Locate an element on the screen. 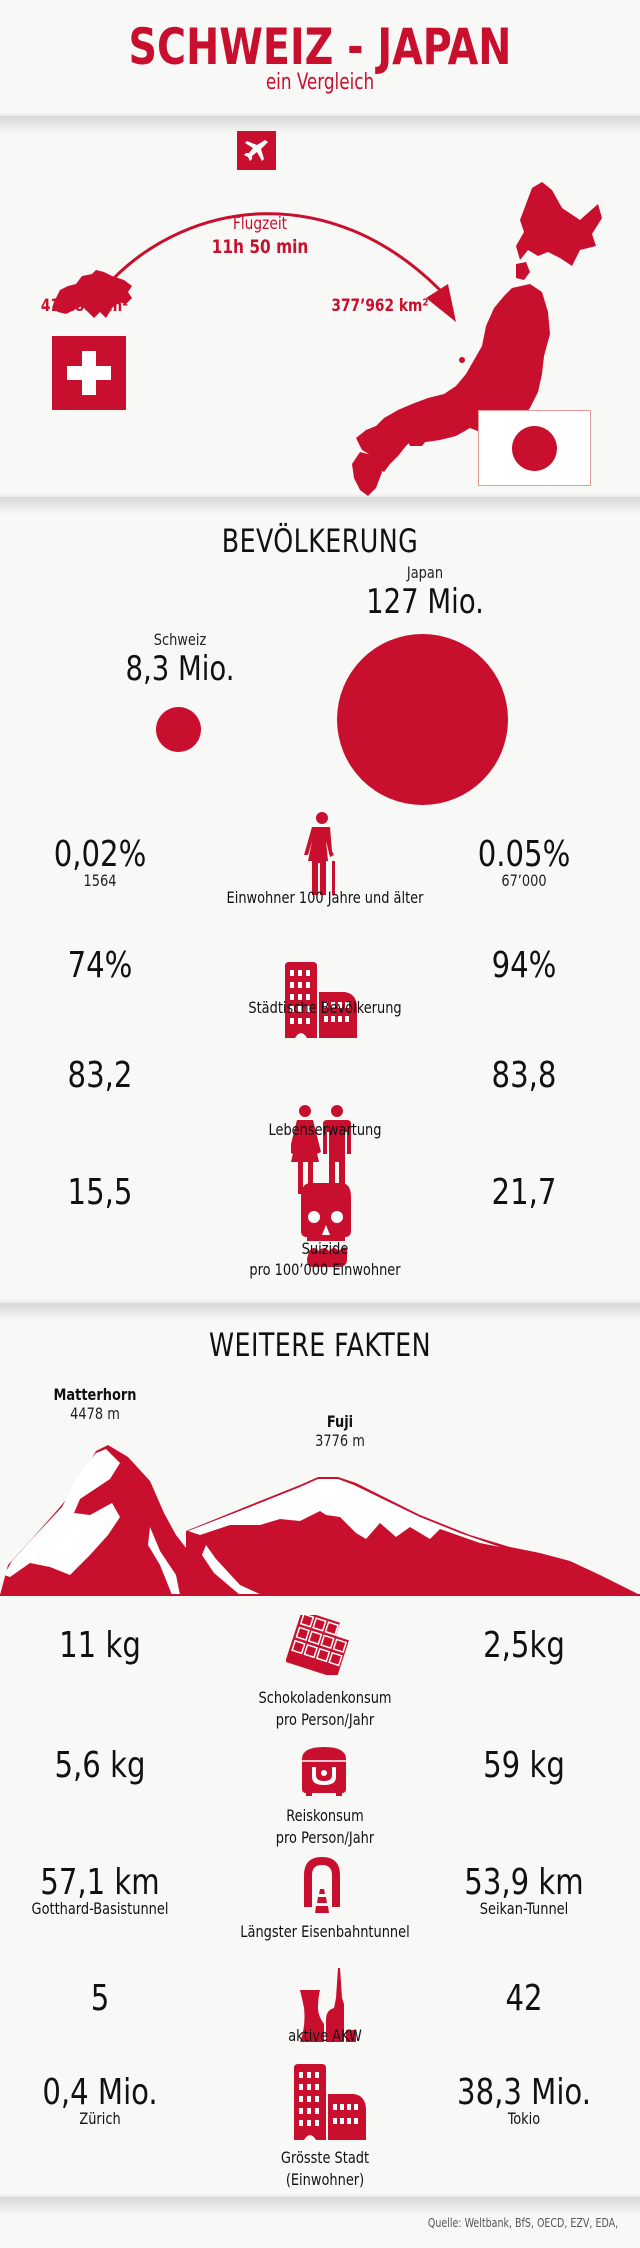  stat-label: Städtische Bevölkerung is located at coordinates (325, 1007).